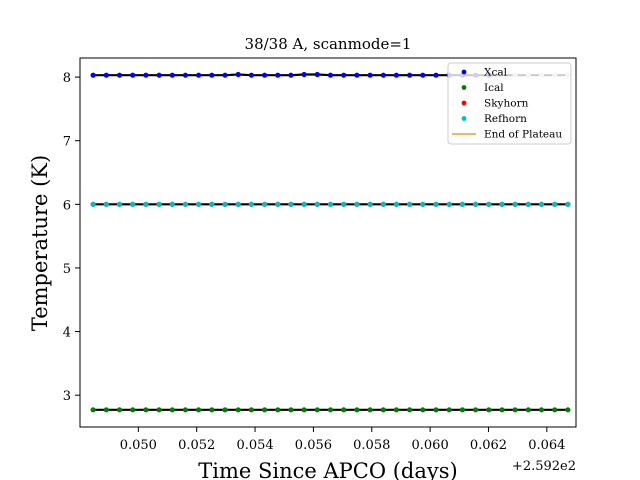 This screenshot has width=640, height=480. What do you see at coordinates (494, 88) in the screenshot?
I see `legend-label: Ical` at bounding box center [494, 88].